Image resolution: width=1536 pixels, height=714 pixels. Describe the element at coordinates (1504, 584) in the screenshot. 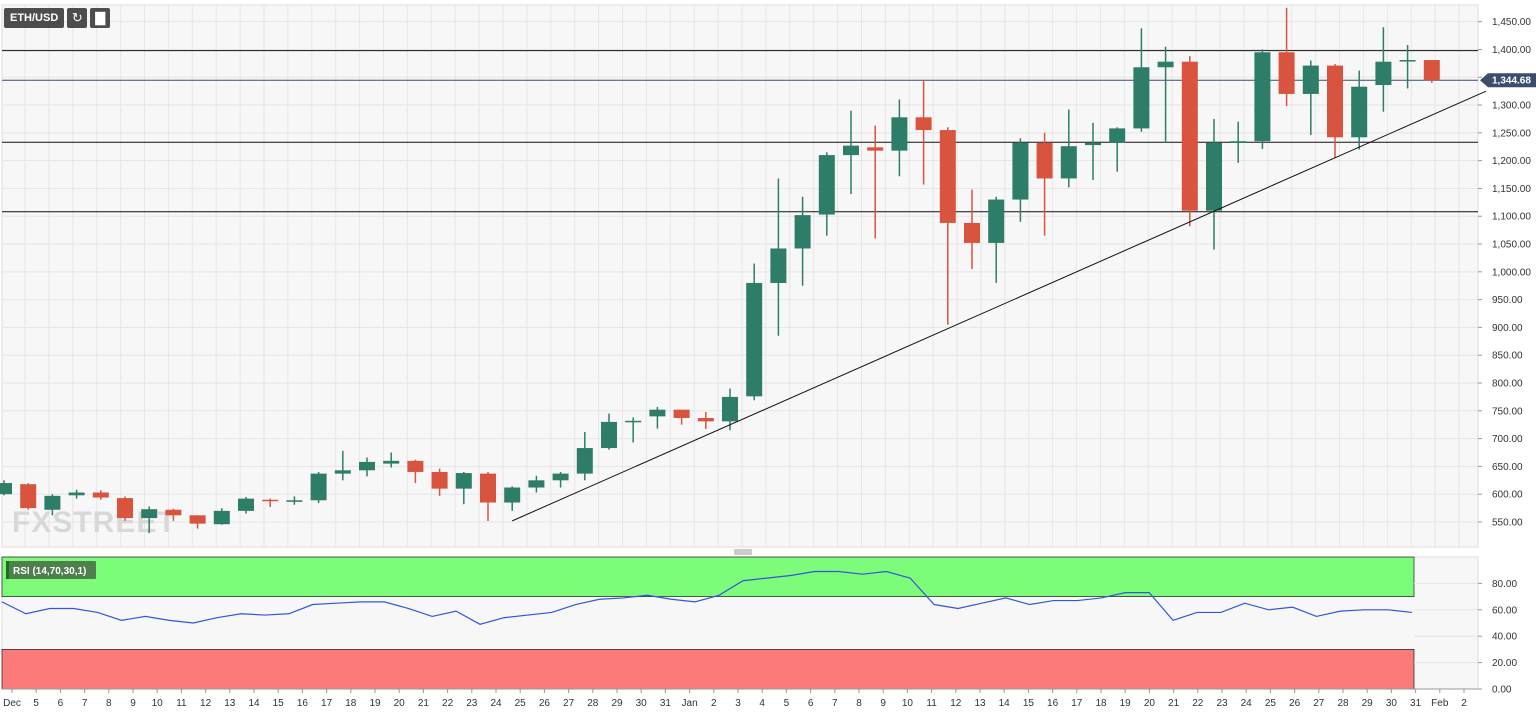

I see `rsi-tick-label: 80.00` at that location.